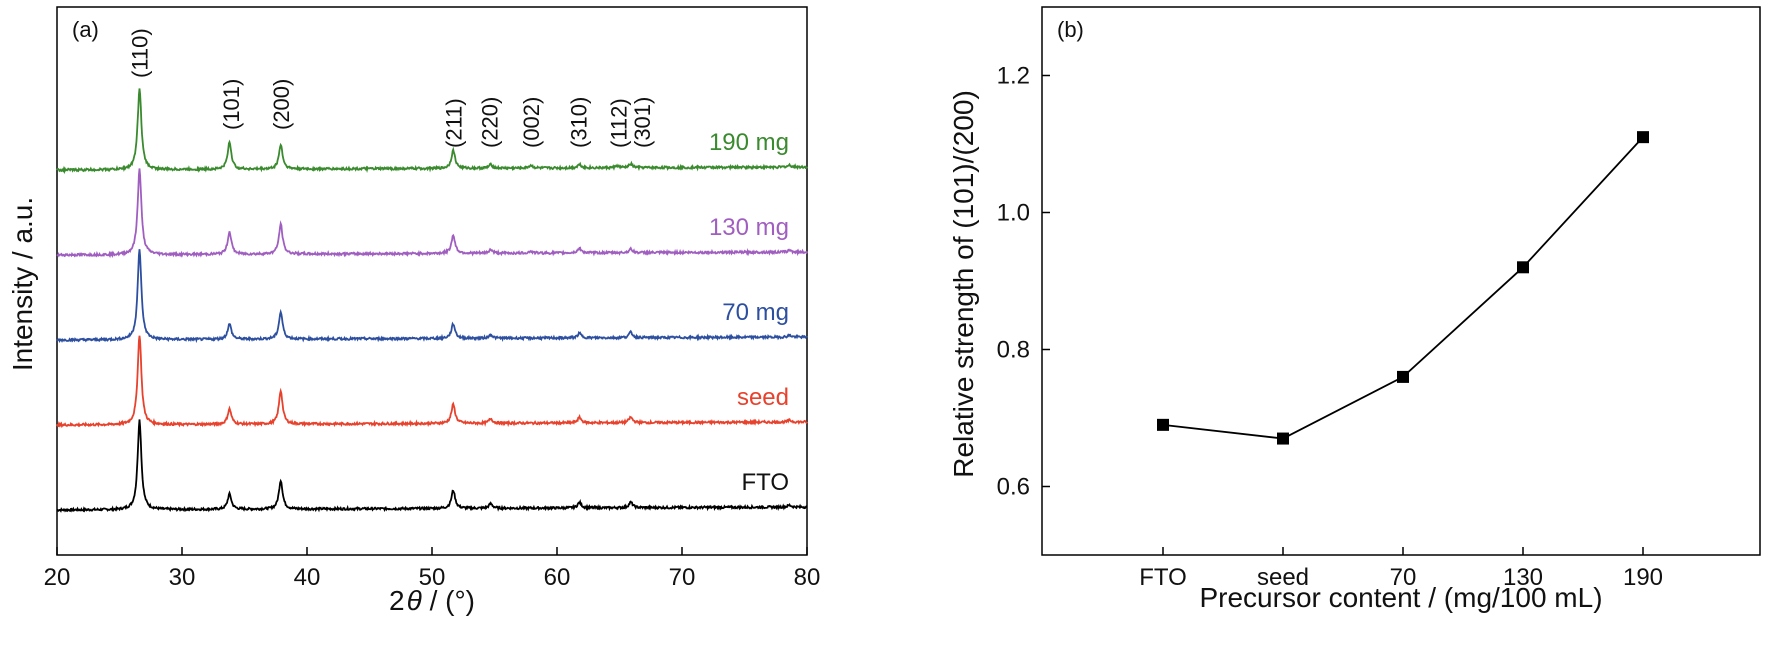 This screenshot has height=650, width=1765. I want to click on x-tick-label: 60, so click(557, 577).